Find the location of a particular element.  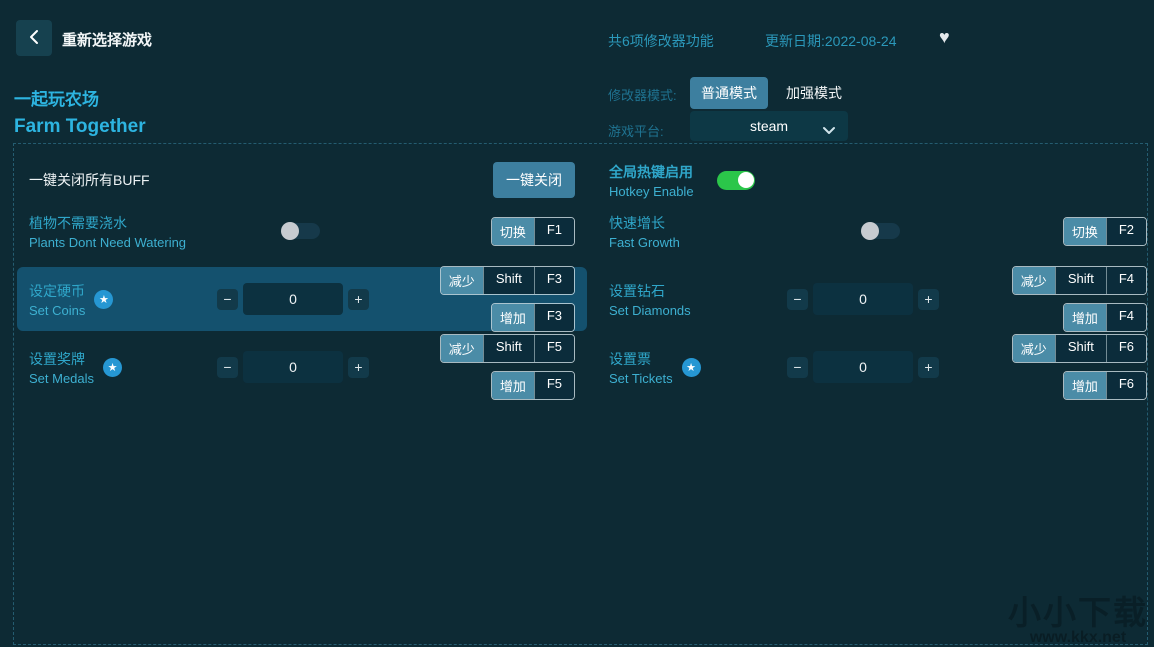

growth-label-cn: 快速增长 is located at coordinates (637, 222).